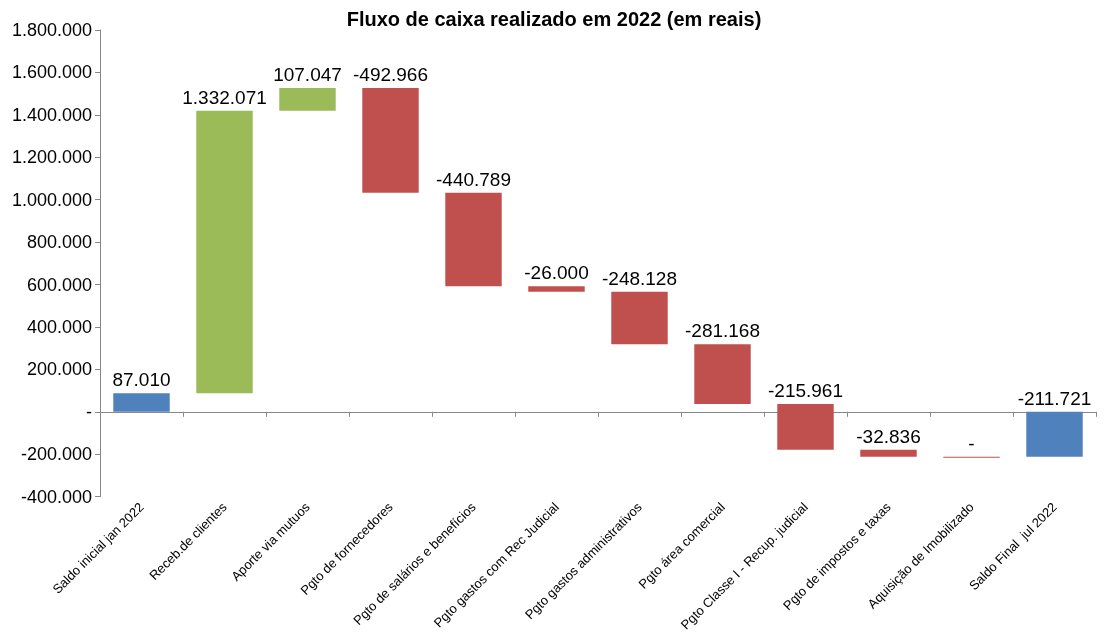  I want to click on y-tick-label: 1.800.000, so click(51, 30).